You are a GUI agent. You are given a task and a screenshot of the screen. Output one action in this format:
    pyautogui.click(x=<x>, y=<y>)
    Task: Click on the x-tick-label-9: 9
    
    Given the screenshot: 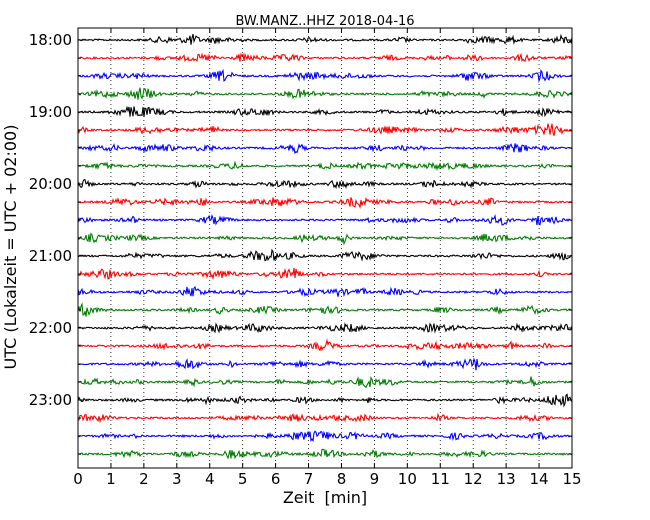 What is the action you would take?
    pyautogui.click(x=375, y=479)
    